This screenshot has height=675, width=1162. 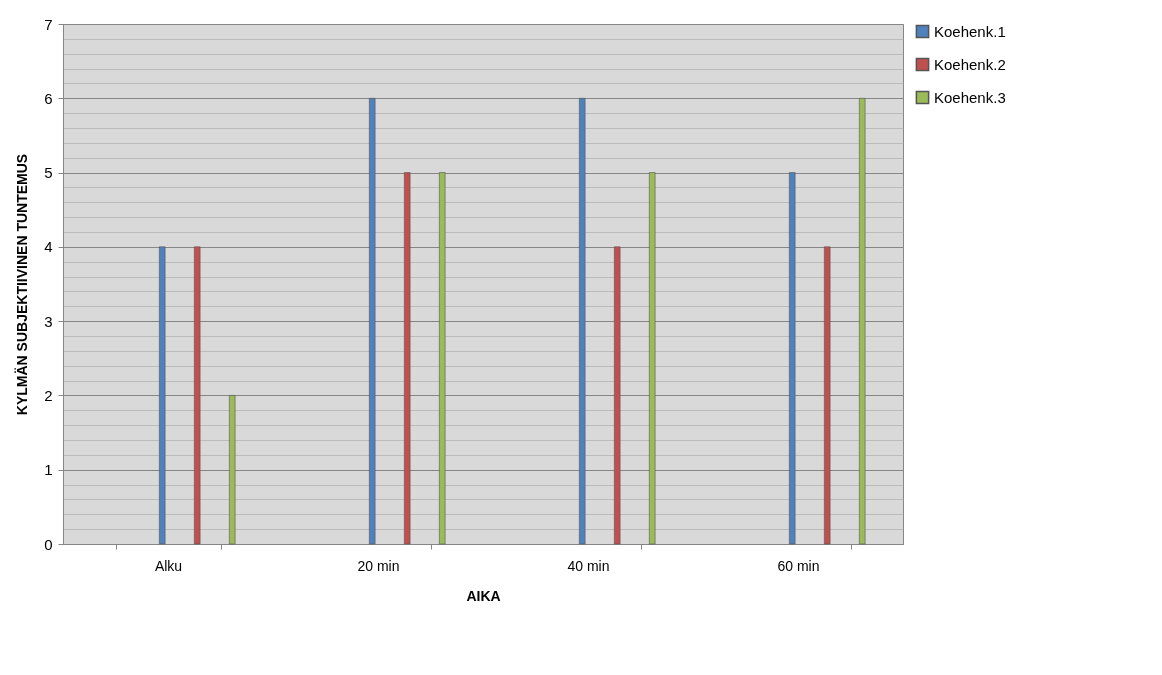 What do you see at coordinates (22, 284) in the screenshot?
I see `y-axis-title: KYLMÄN SUBJEKTIIVINEN TUNTEMUS` at bounding box center [22, 284].